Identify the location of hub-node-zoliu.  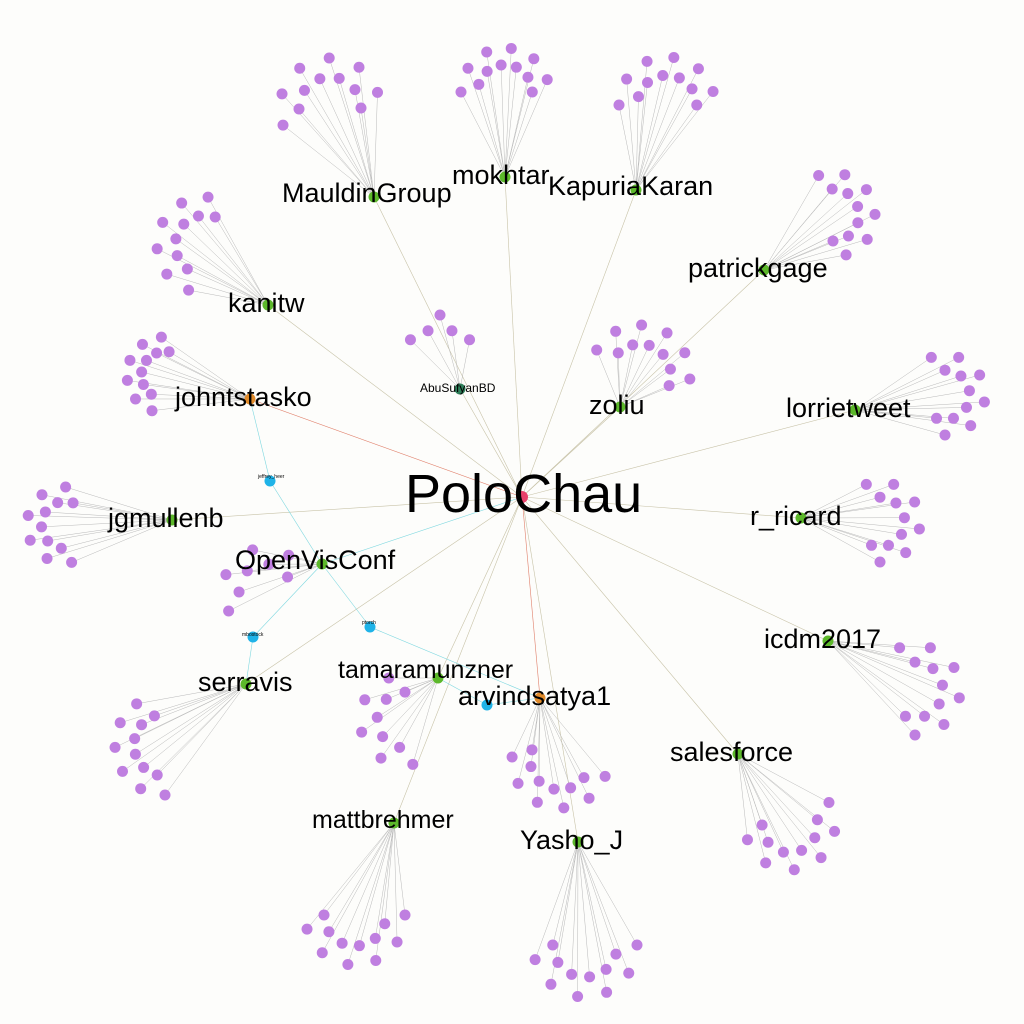
(620, 407).